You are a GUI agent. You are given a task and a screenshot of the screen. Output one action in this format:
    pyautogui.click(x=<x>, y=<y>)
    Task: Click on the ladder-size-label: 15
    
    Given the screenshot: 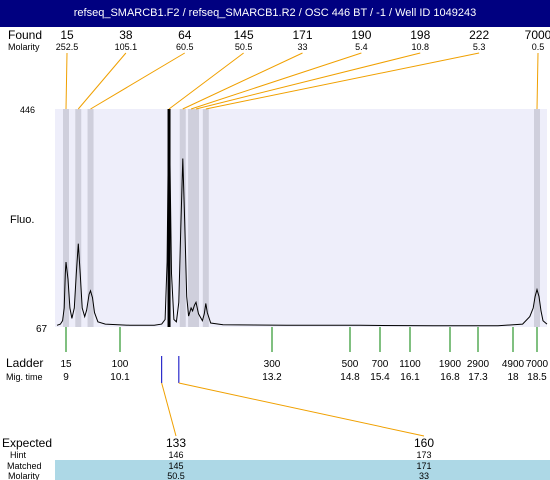 What is the action you would take?
    pyautogui.click(x=66, y=364)
    